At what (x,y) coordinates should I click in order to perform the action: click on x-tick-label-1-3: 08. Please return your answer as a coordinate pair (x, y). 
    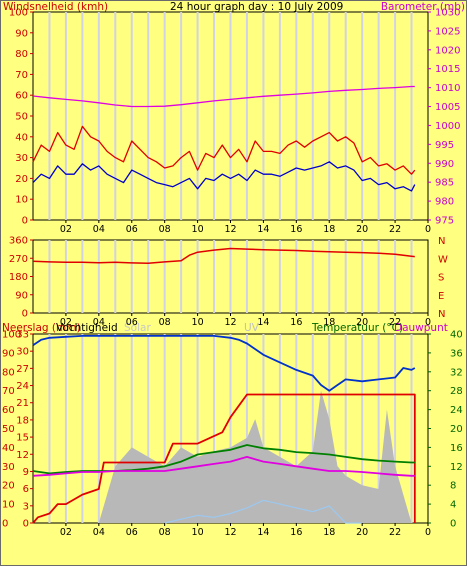
    Looking at the image, I should click on (165, 229).